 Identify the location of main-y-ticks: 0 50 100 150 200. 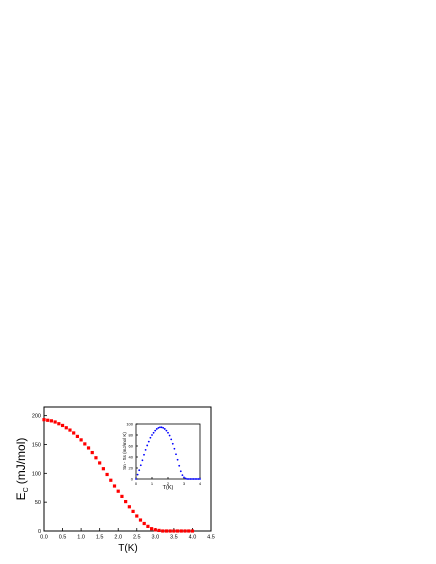
(39, 474).